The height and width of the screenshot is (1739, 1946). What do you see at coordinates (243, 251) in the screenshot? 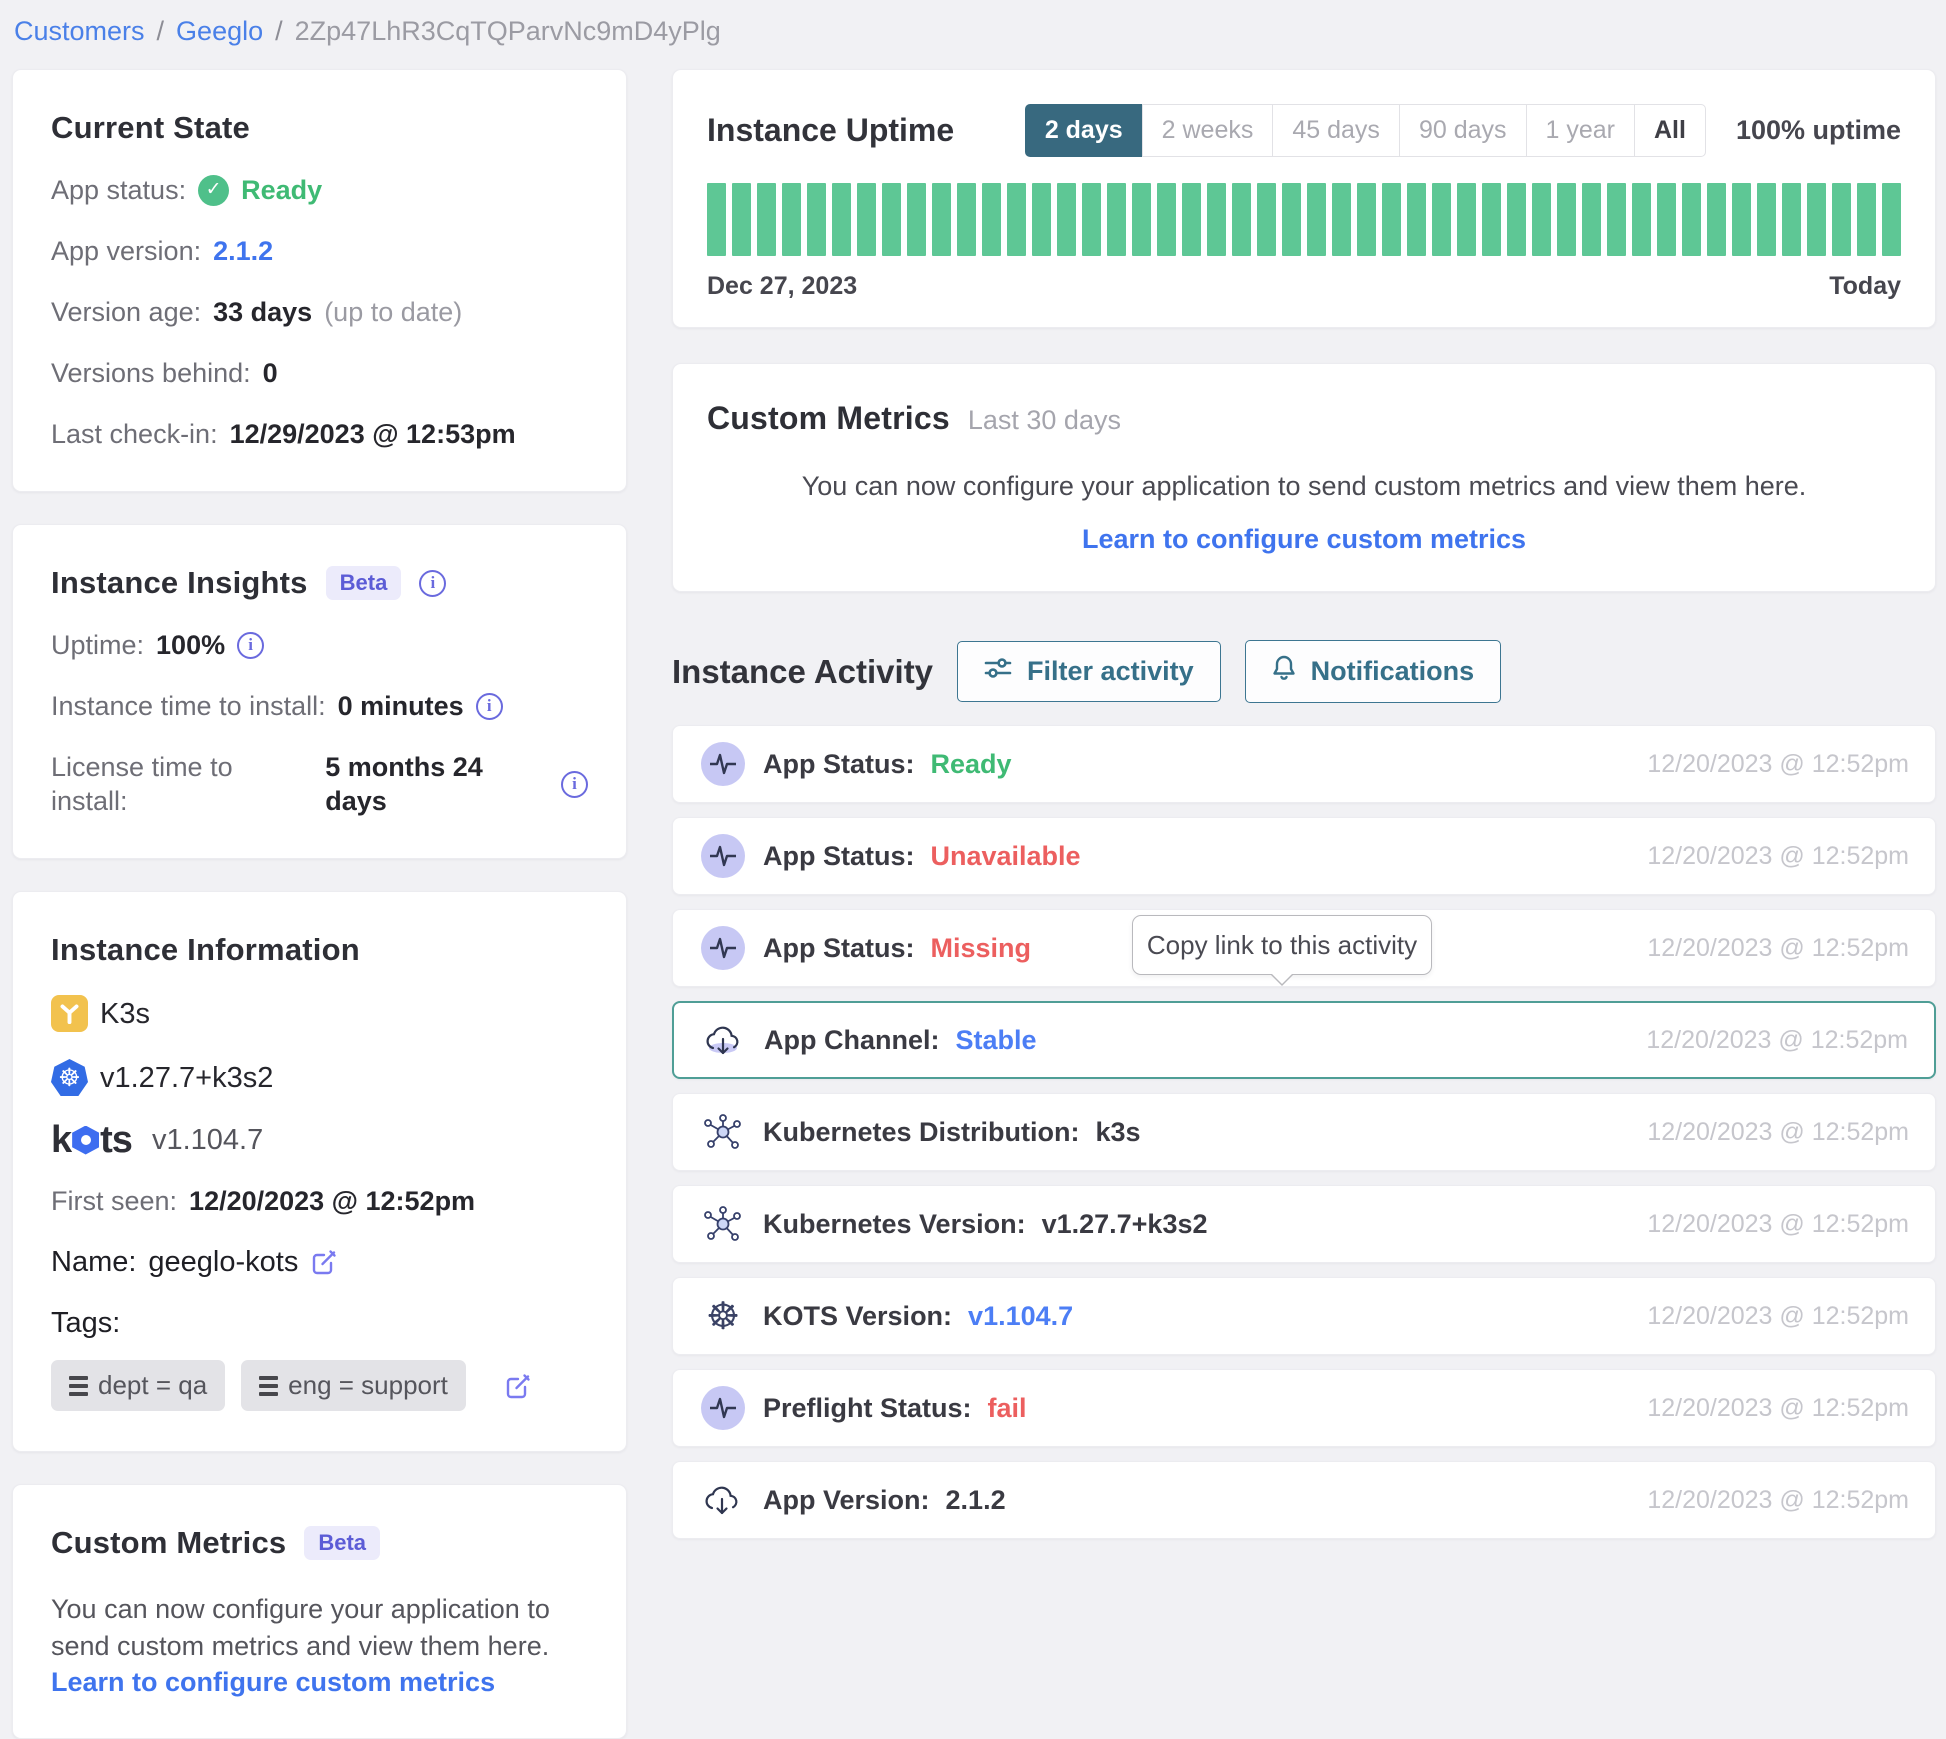
I see `app-version-link: 2.1.2` at bounding box center [243, 251].